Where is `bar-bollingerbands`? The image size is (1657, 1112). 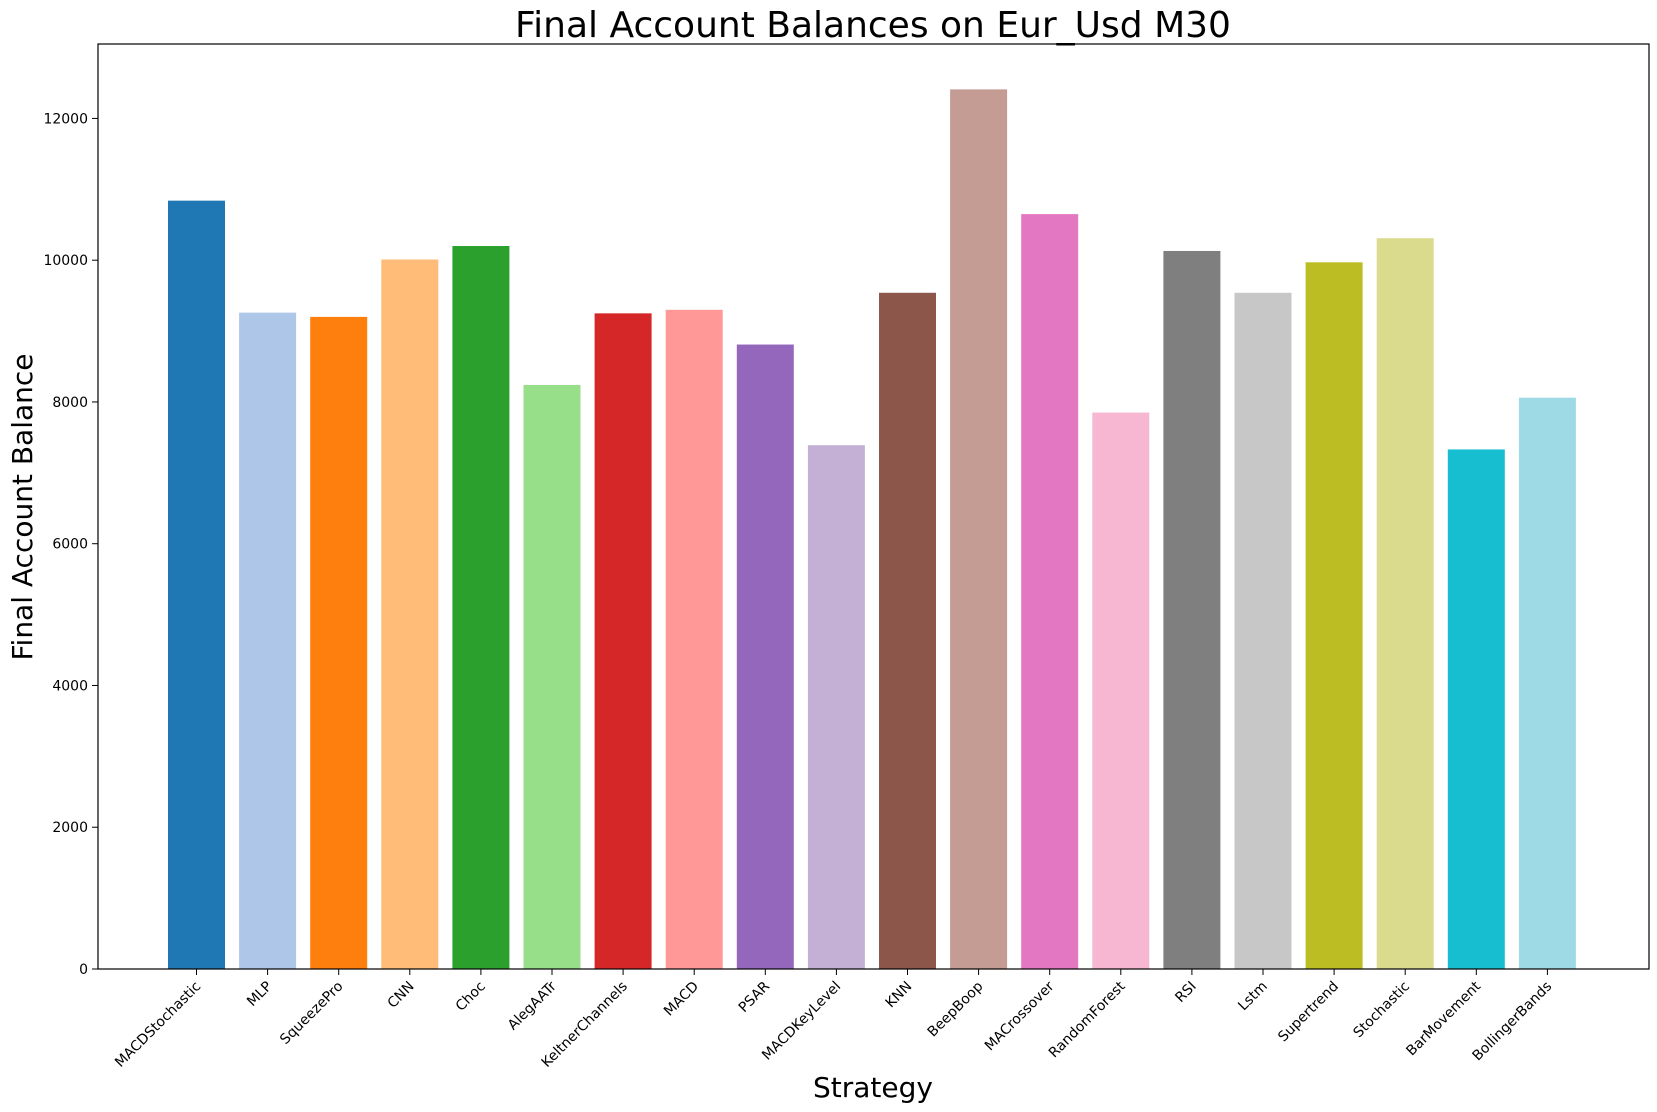
bar-bollingerbands is located at coordinates (1547, 683).